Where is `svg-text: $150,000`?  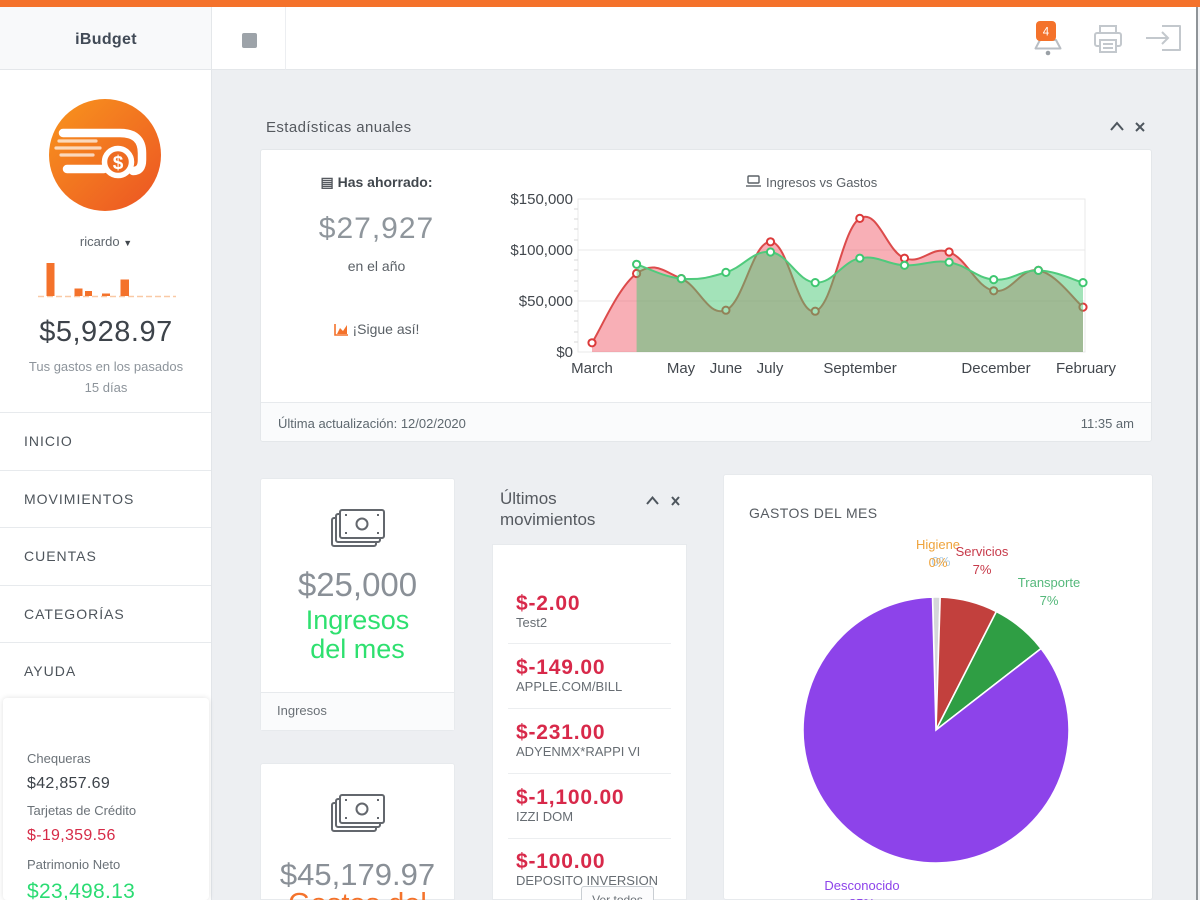
svg-text: $150,000 is located at coordinates (541, 199).